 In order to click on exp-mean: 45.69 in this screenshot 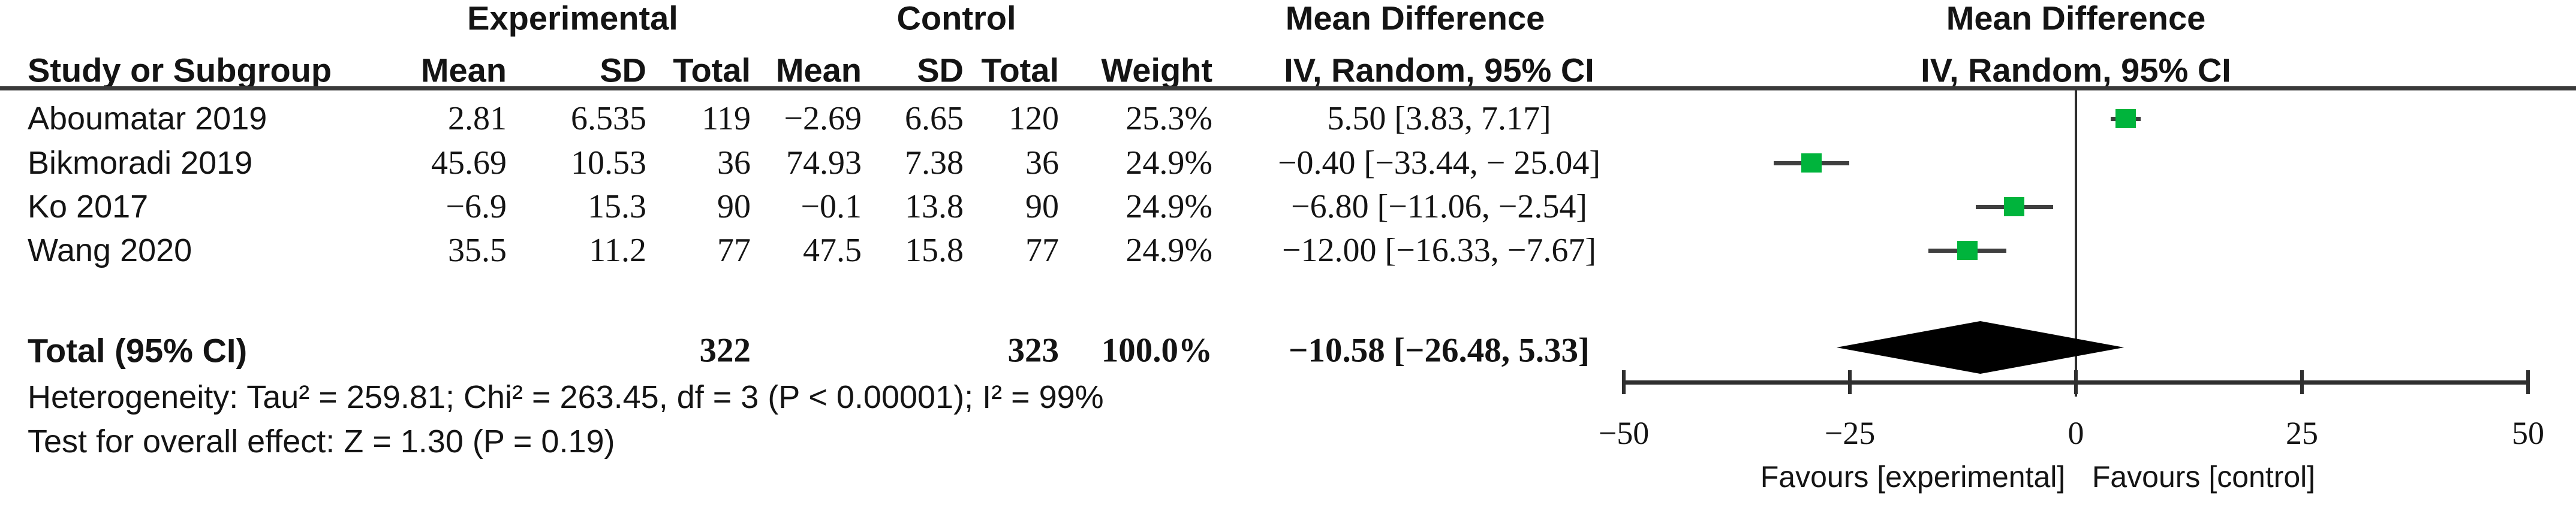, I will do `click(469, 163)`.